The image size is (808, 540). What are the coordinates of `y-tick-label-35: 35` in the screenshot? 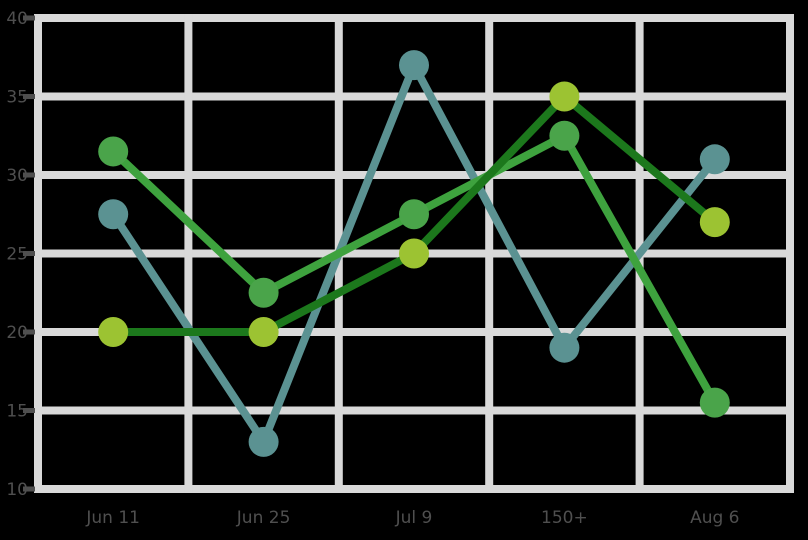 It's located at (17, 98).